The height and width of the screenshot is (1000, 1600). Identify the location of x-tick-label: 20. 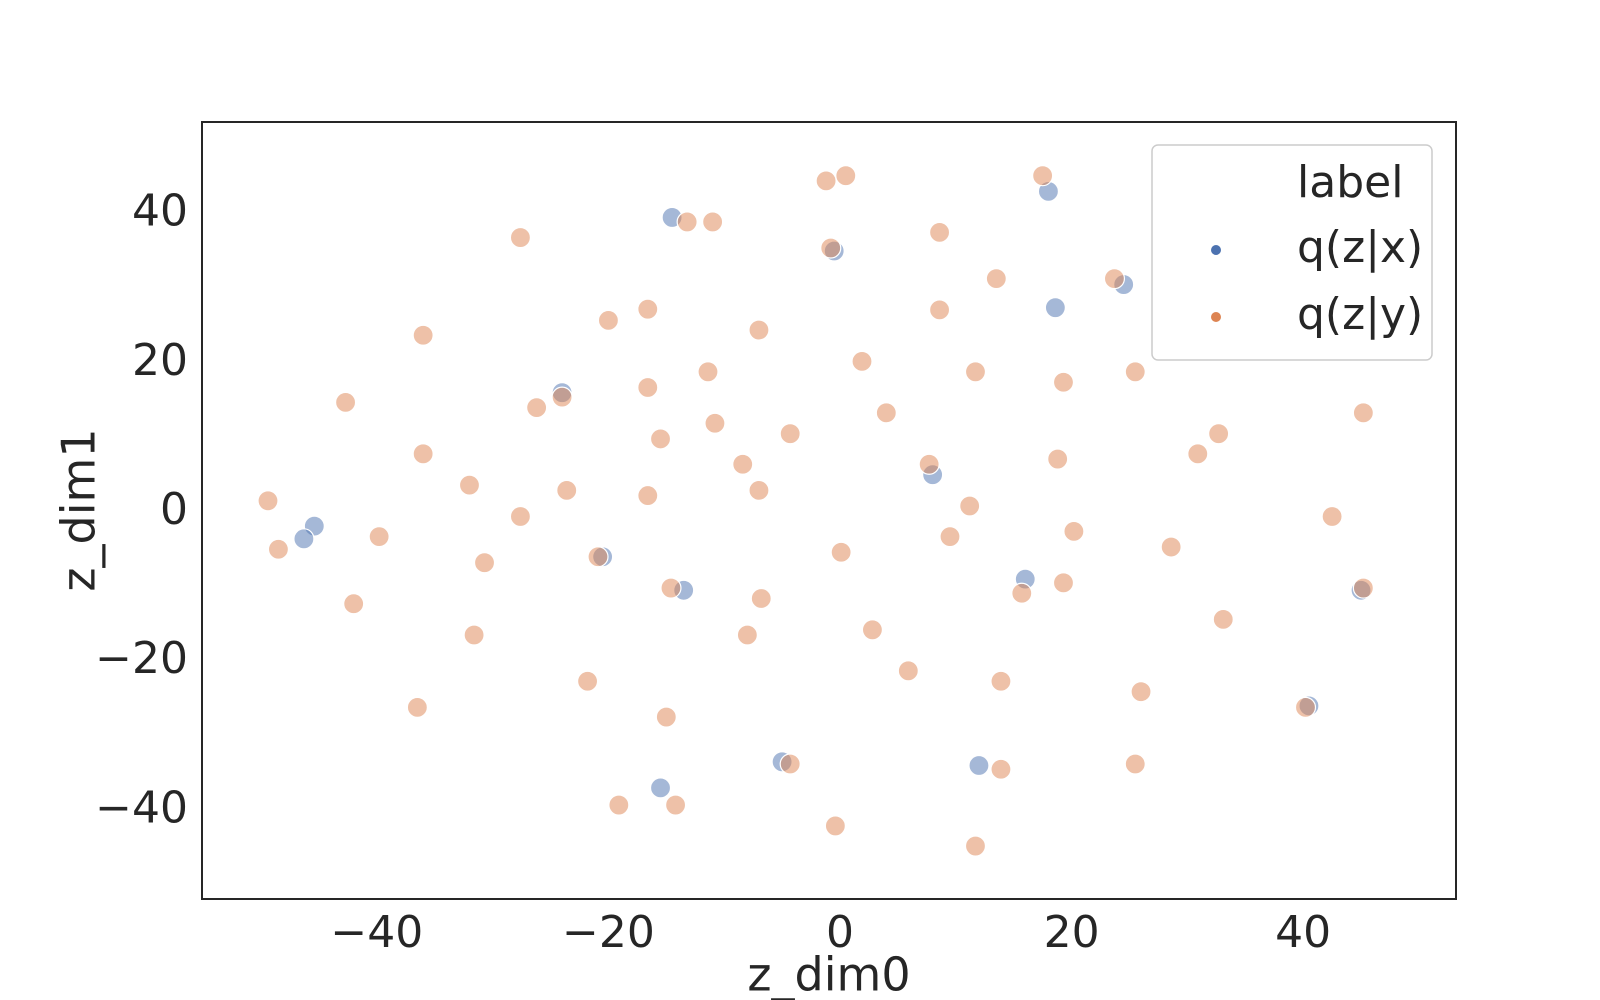
(1072, 932).